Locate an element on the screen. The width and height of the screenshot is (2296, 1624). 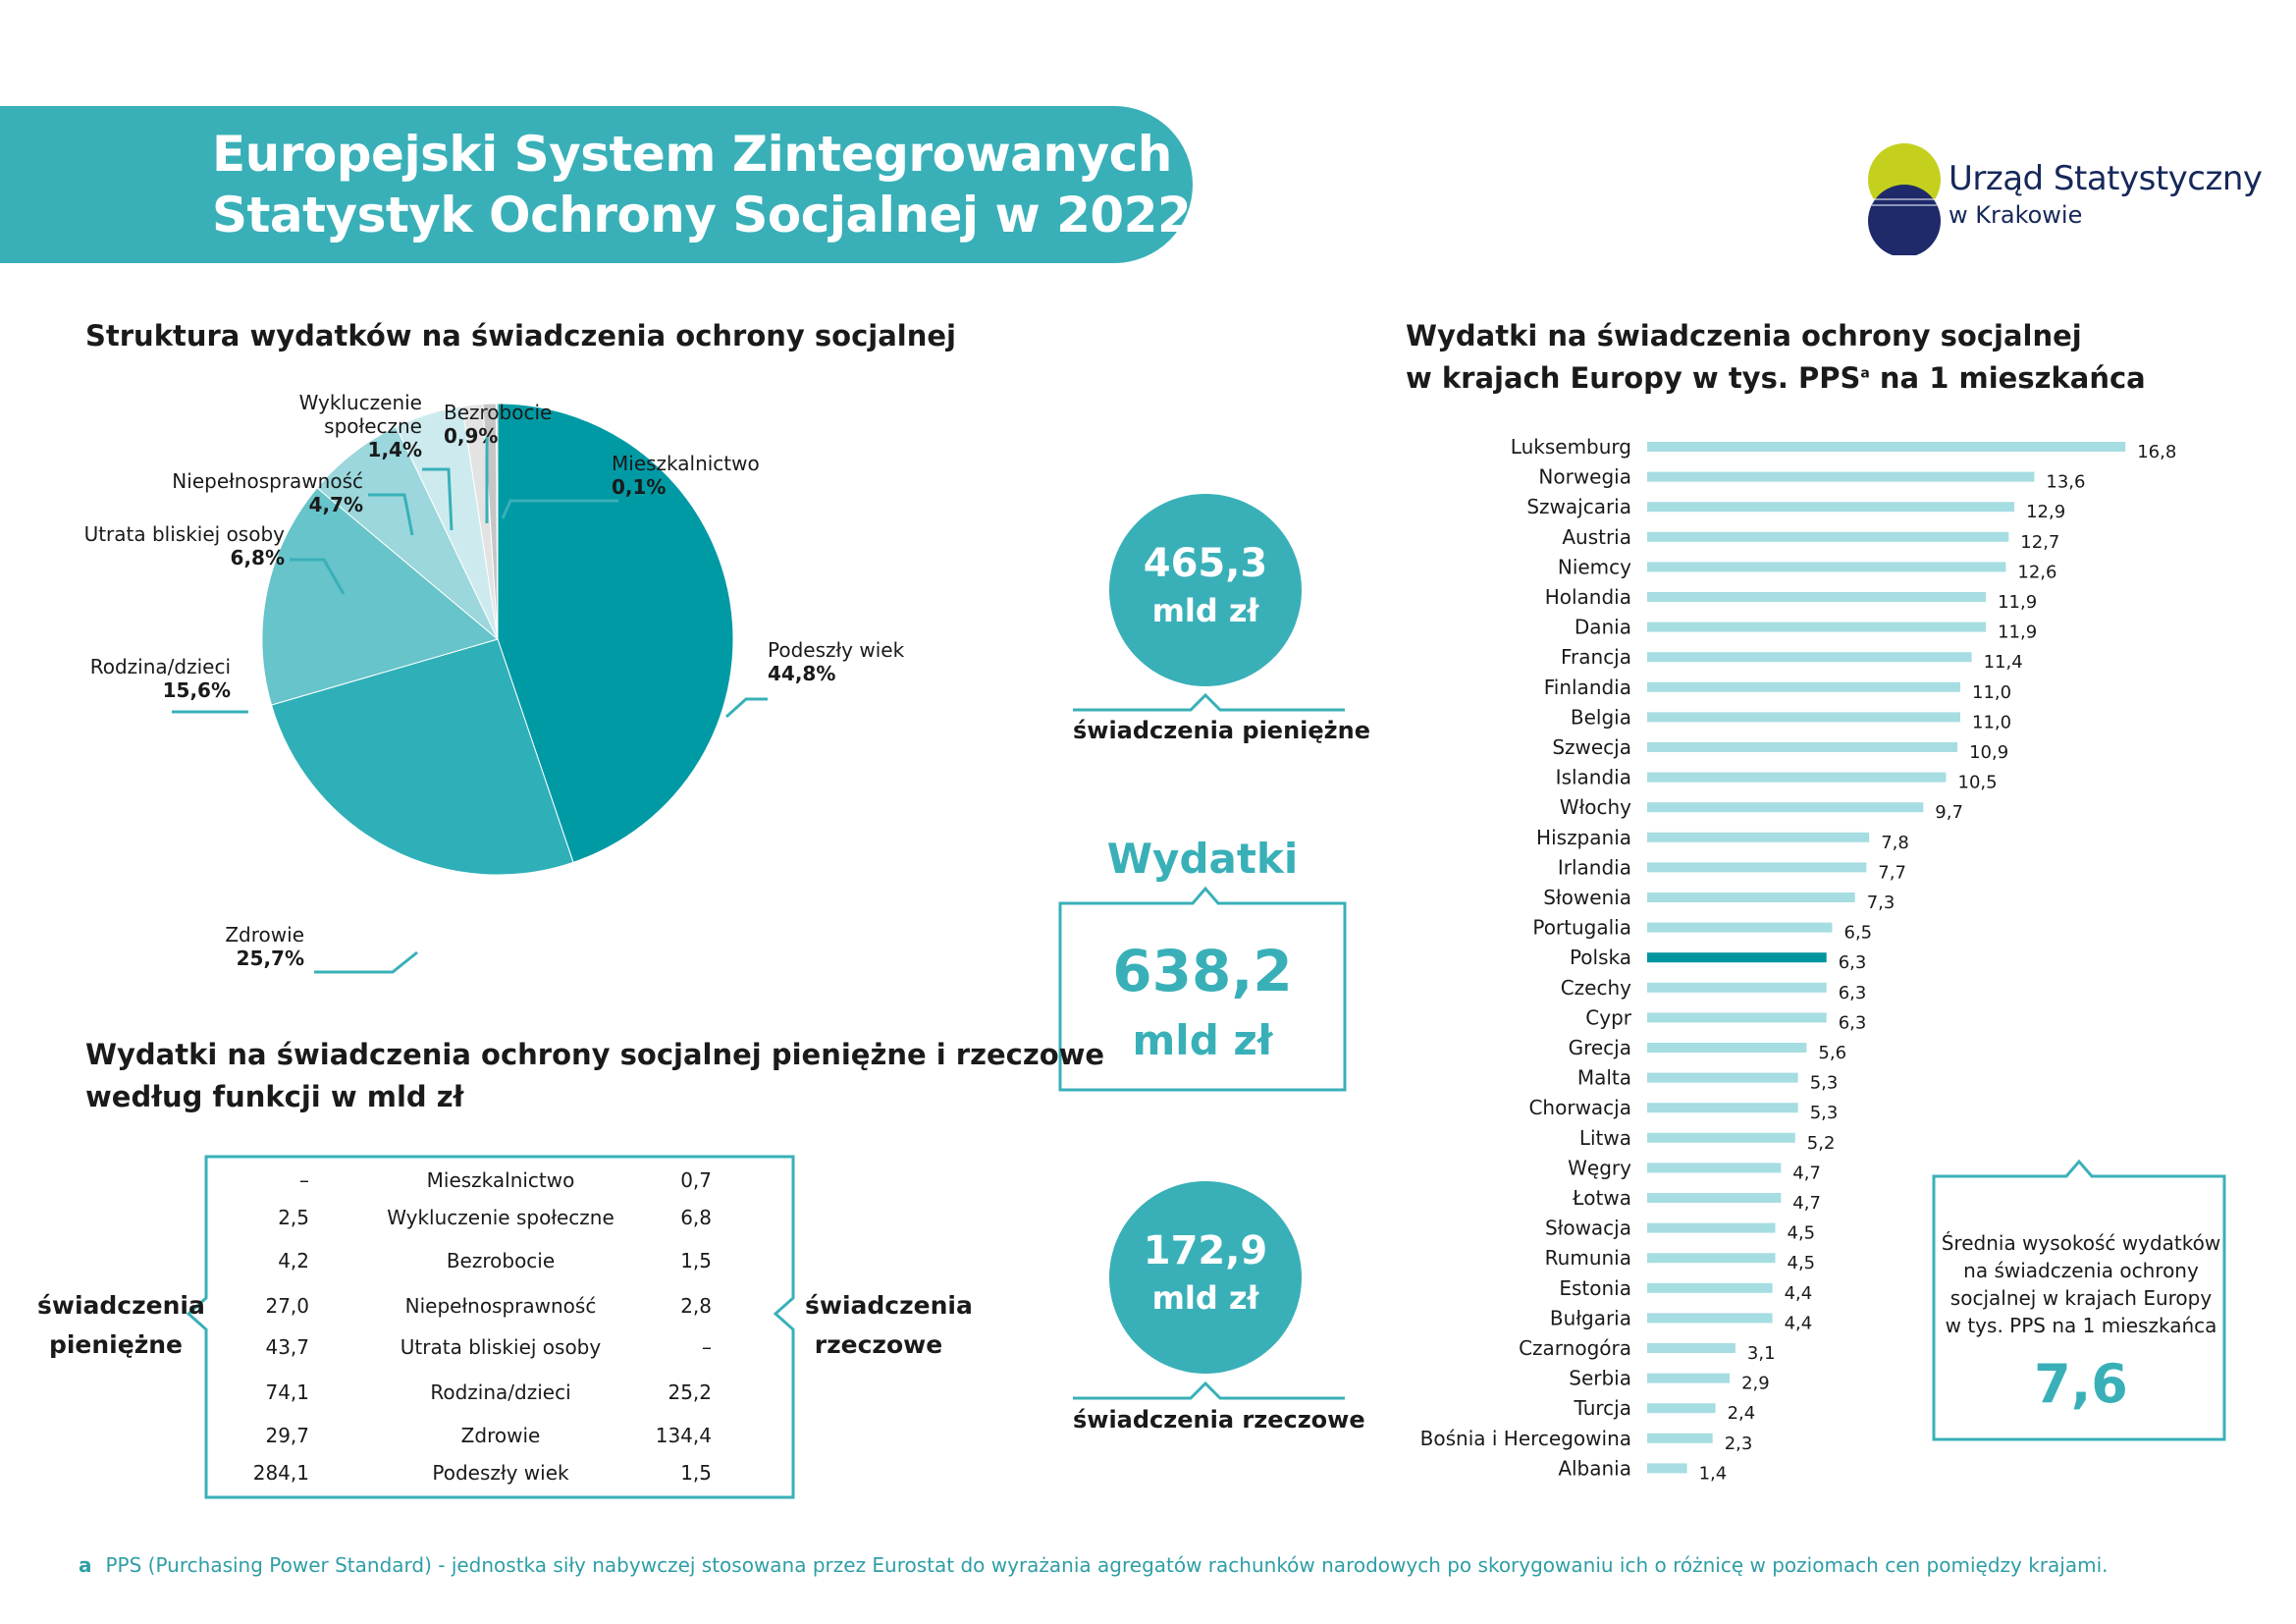
bar-value-label: 4,5 is located at coordinates (1802, 1263).